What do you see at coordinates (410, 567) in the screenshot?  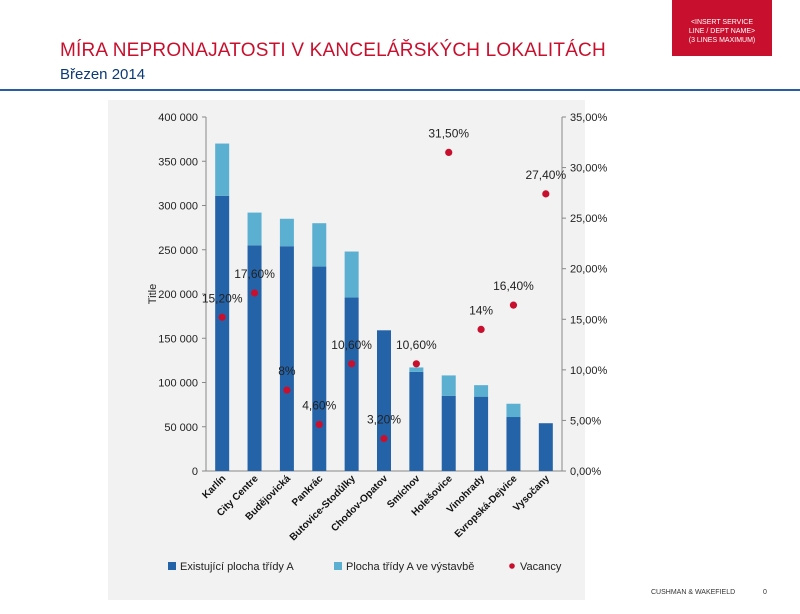 I see `legend-label: Plocha třídy A ve výstavbě` at bounding box center [410, 567].